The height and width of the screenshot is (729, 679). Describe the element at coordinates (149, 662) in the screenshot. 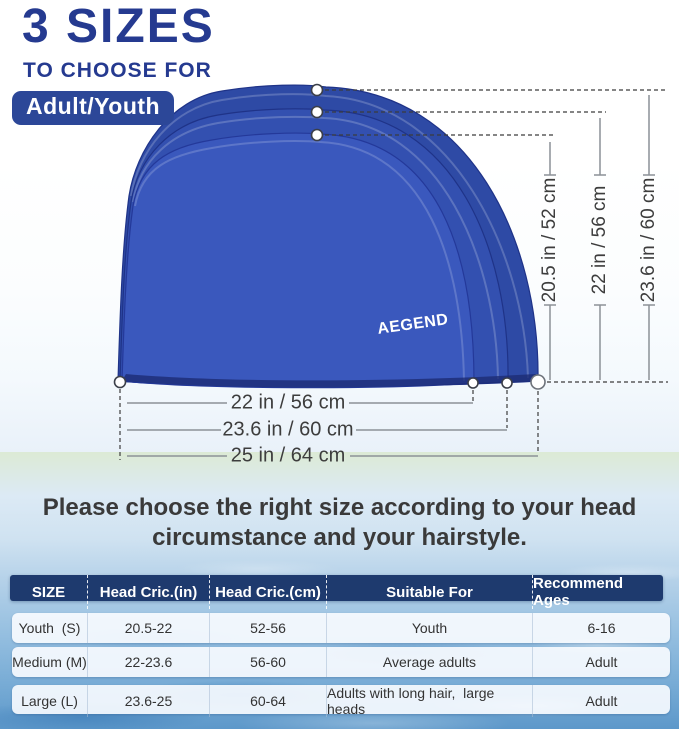

I see `cell-head-cric-in: 22-23.6` at that location.